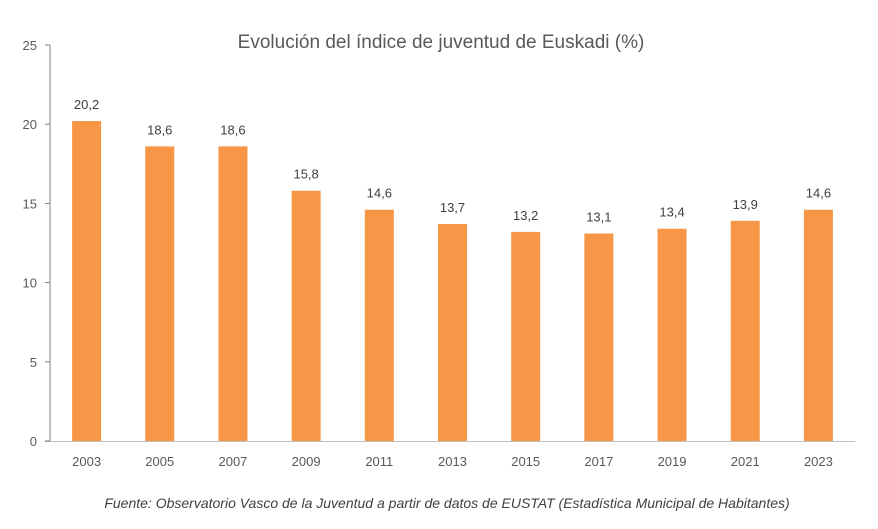 The width and height of the screenshot is (878, 529). Describe the element at coordinates (30, 45) in the screenshot. I see `y-tick-label: 25` at that location.